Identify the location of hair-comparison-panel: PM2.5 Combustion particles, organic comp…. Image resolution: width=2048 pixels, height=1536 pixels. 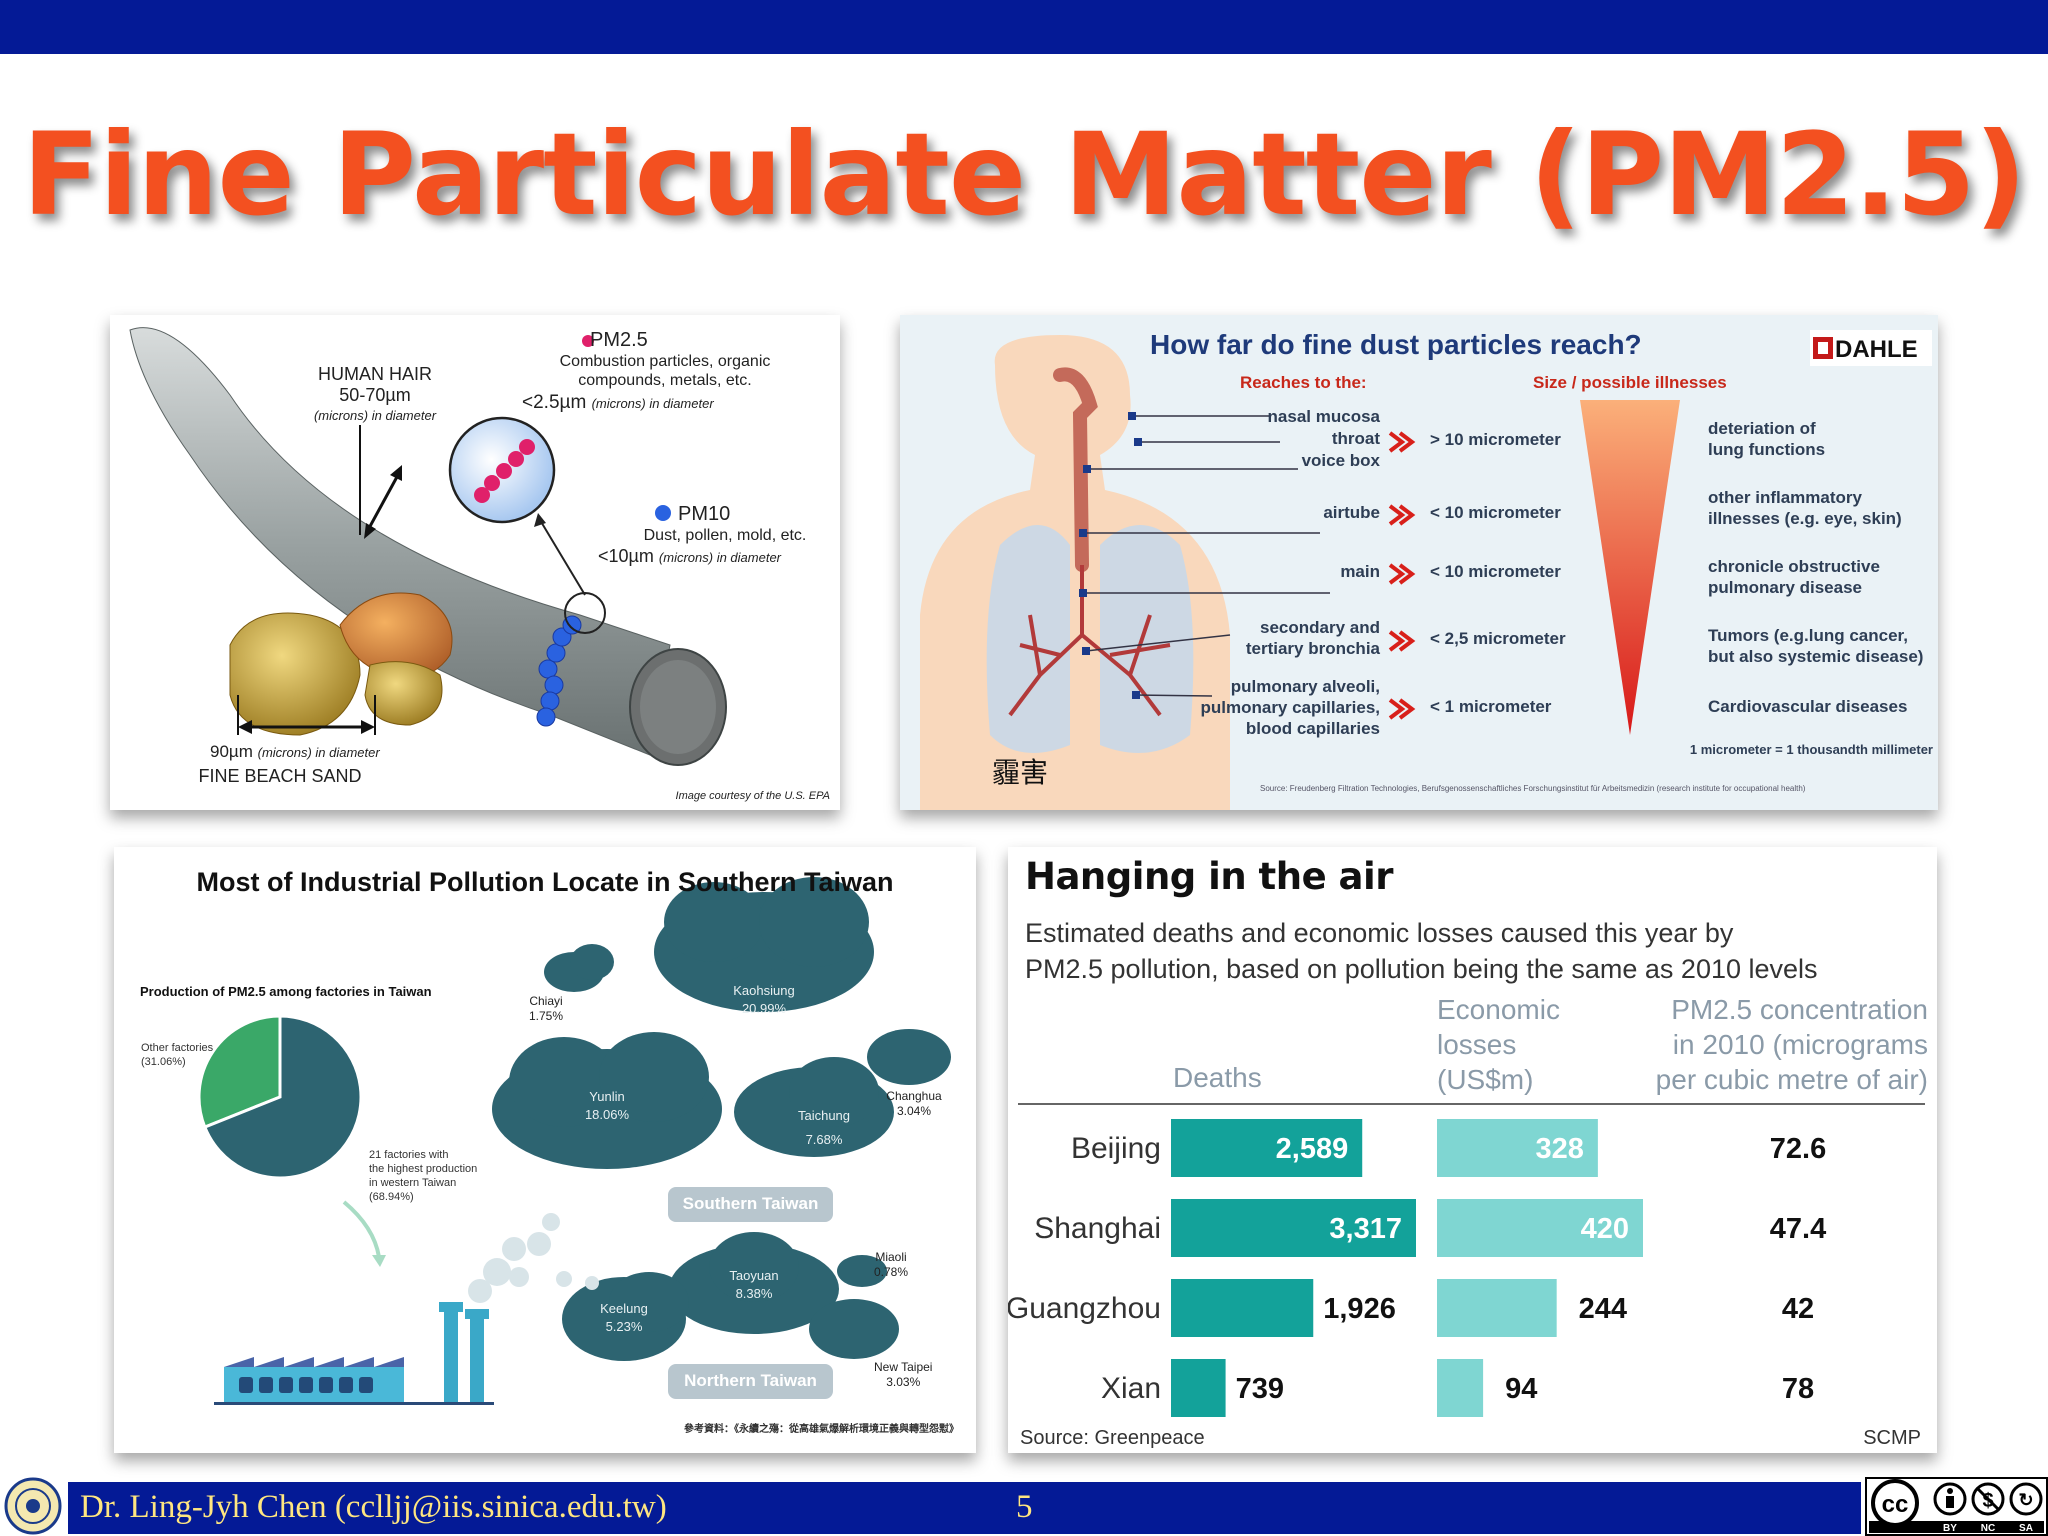
(475, 562).